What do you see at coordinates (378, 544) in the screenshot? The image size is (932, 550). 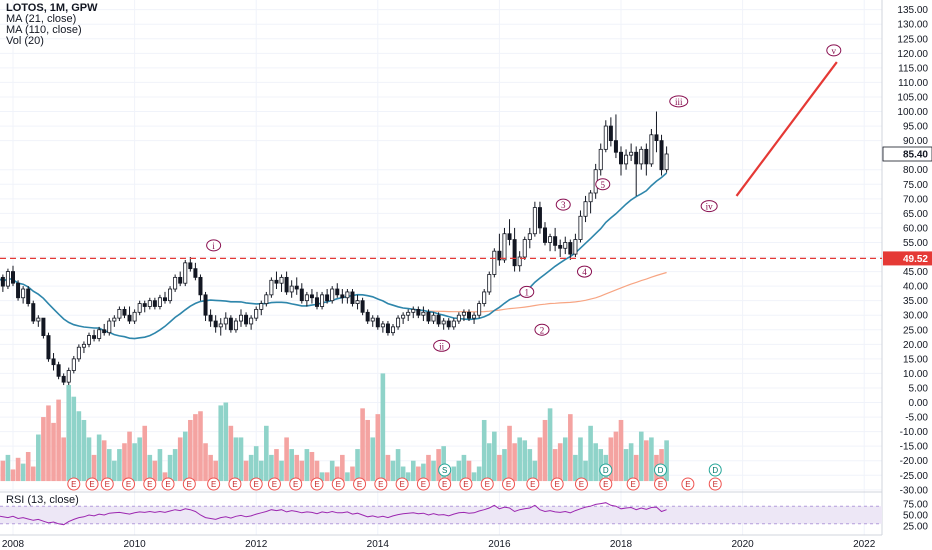 I see `time-tick-label: 2014` at bounding box center [378, 544].